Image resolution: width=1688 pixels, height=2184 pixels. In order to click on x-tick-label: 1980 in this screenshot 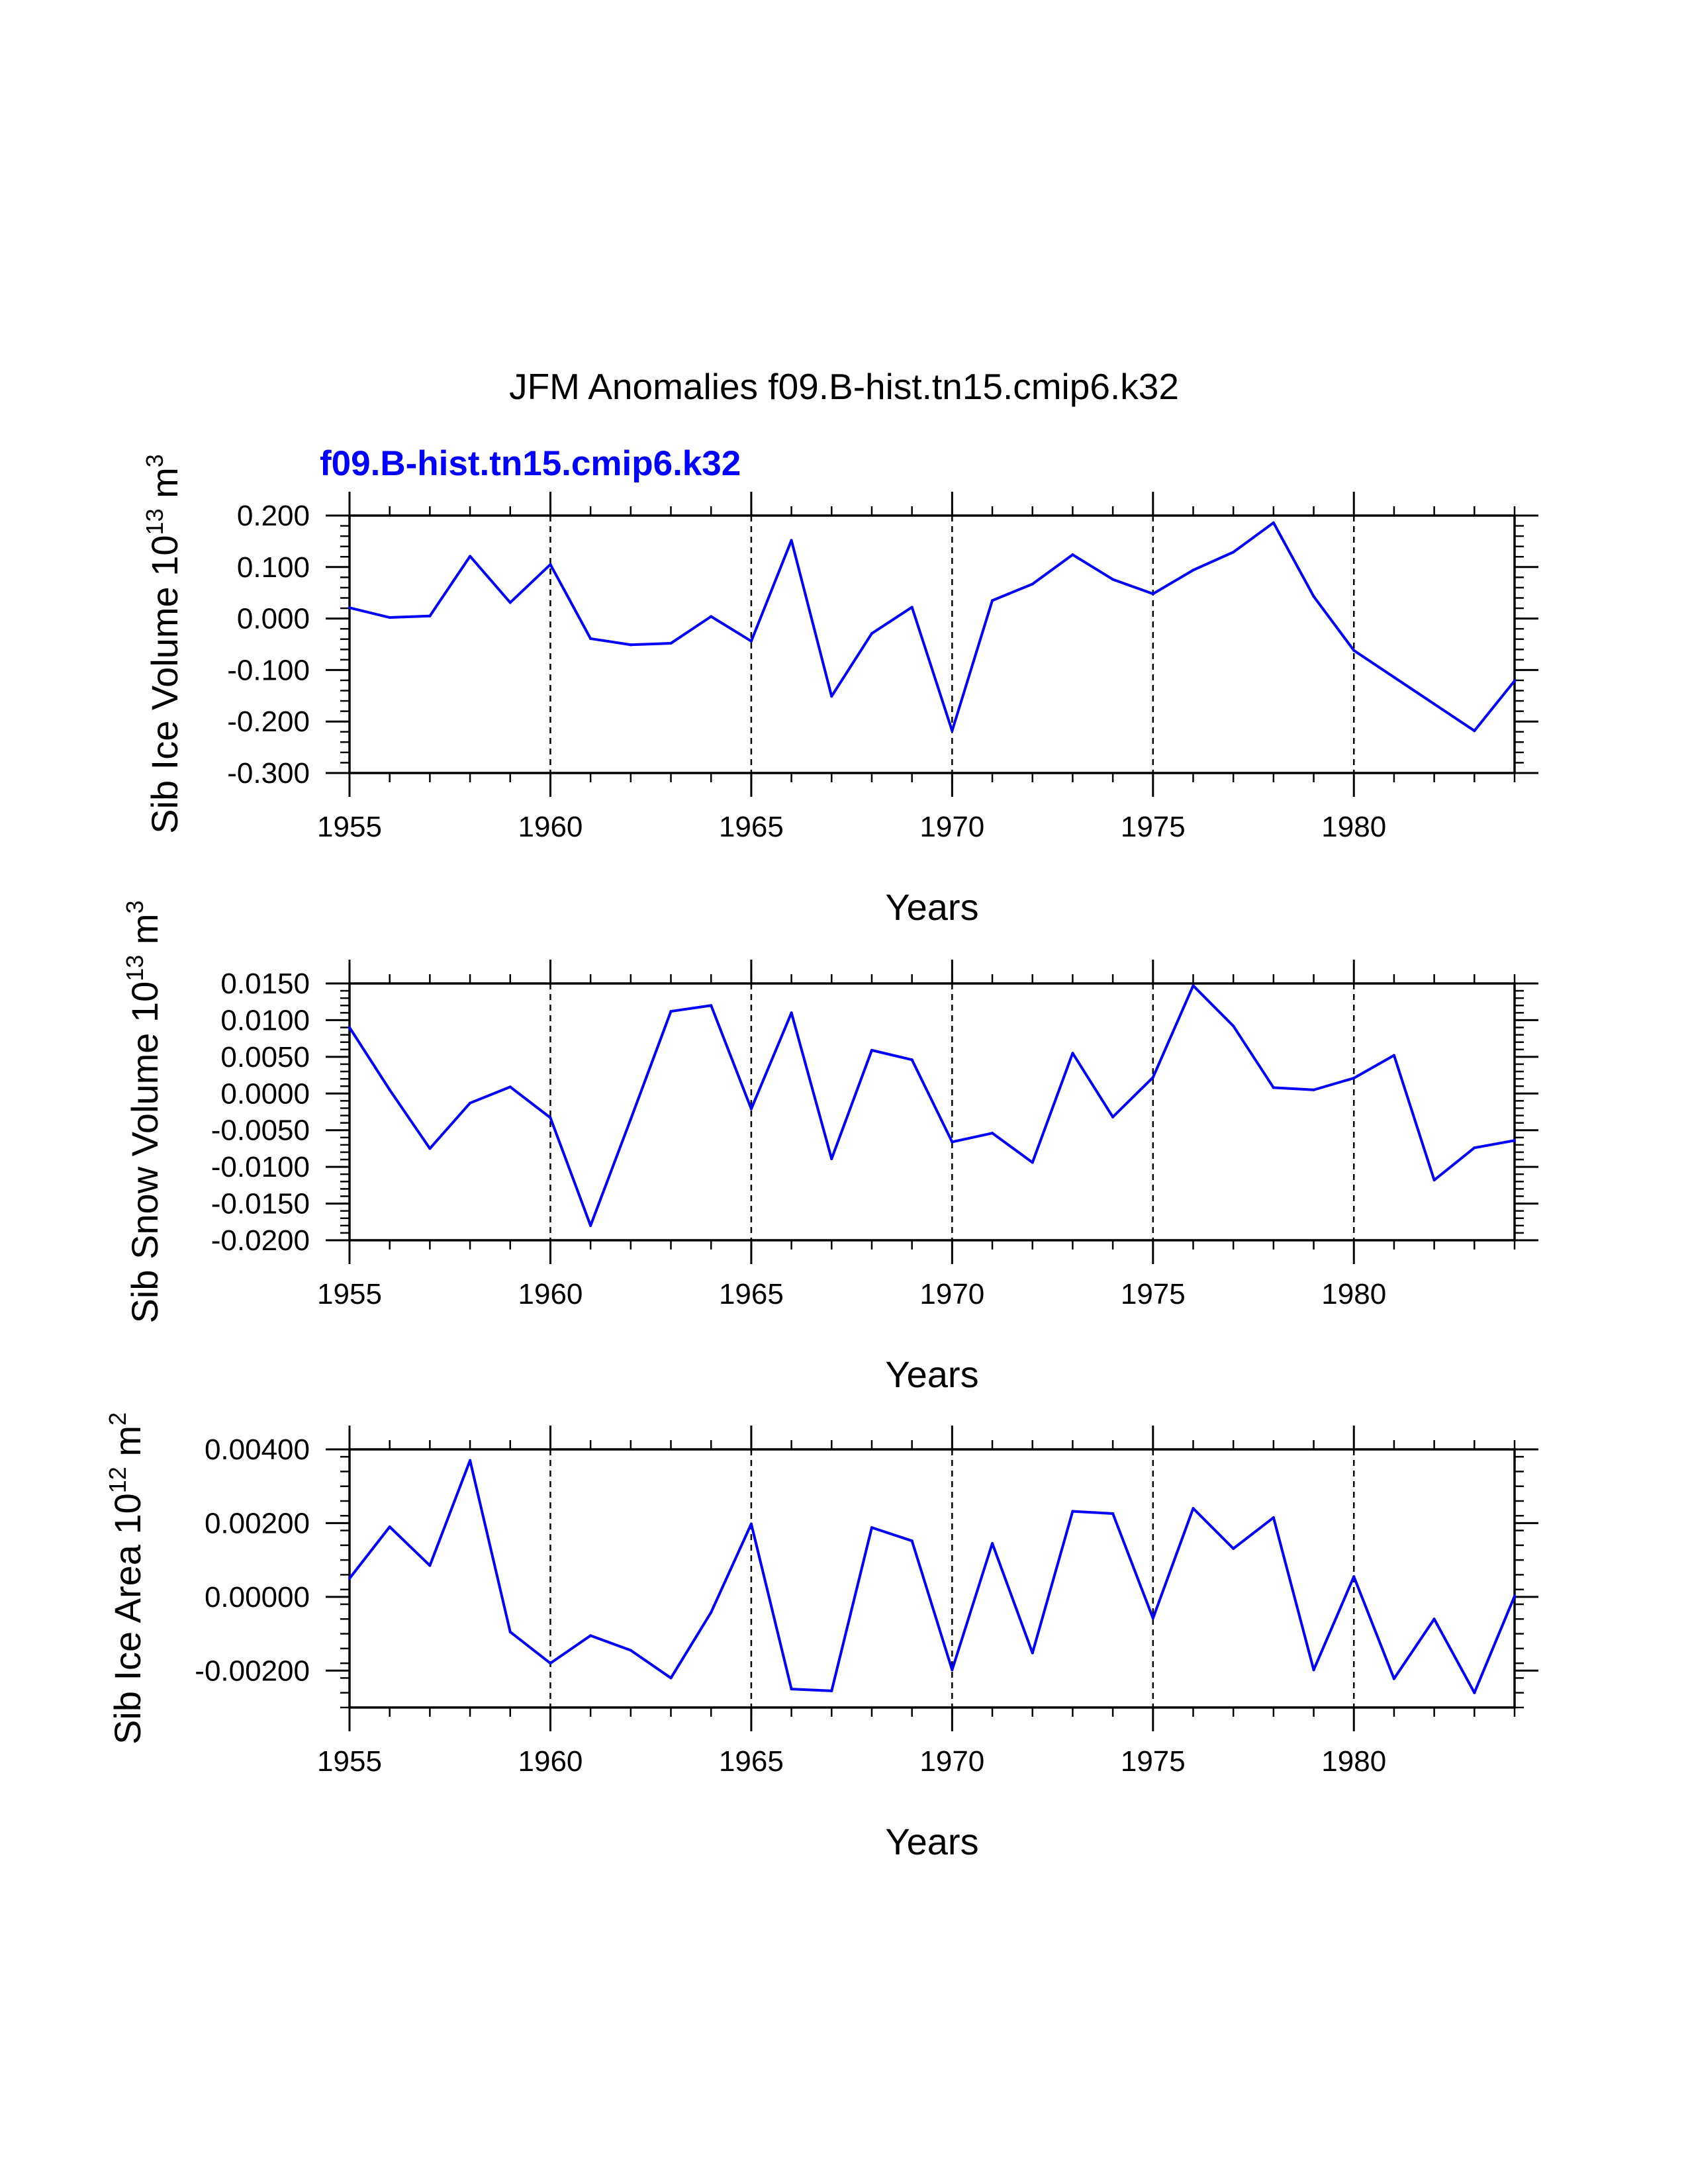, I will do `click(1353, 1761)`.